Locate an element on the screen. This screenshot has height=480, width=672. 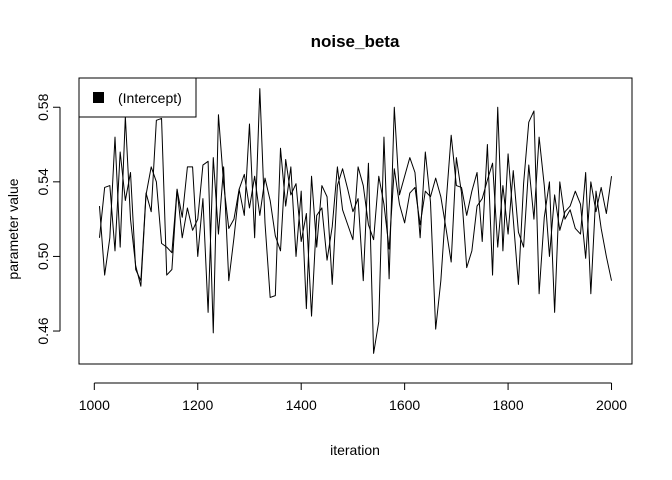
x-tick-label: 1600 is located at coordinates (404, 405).